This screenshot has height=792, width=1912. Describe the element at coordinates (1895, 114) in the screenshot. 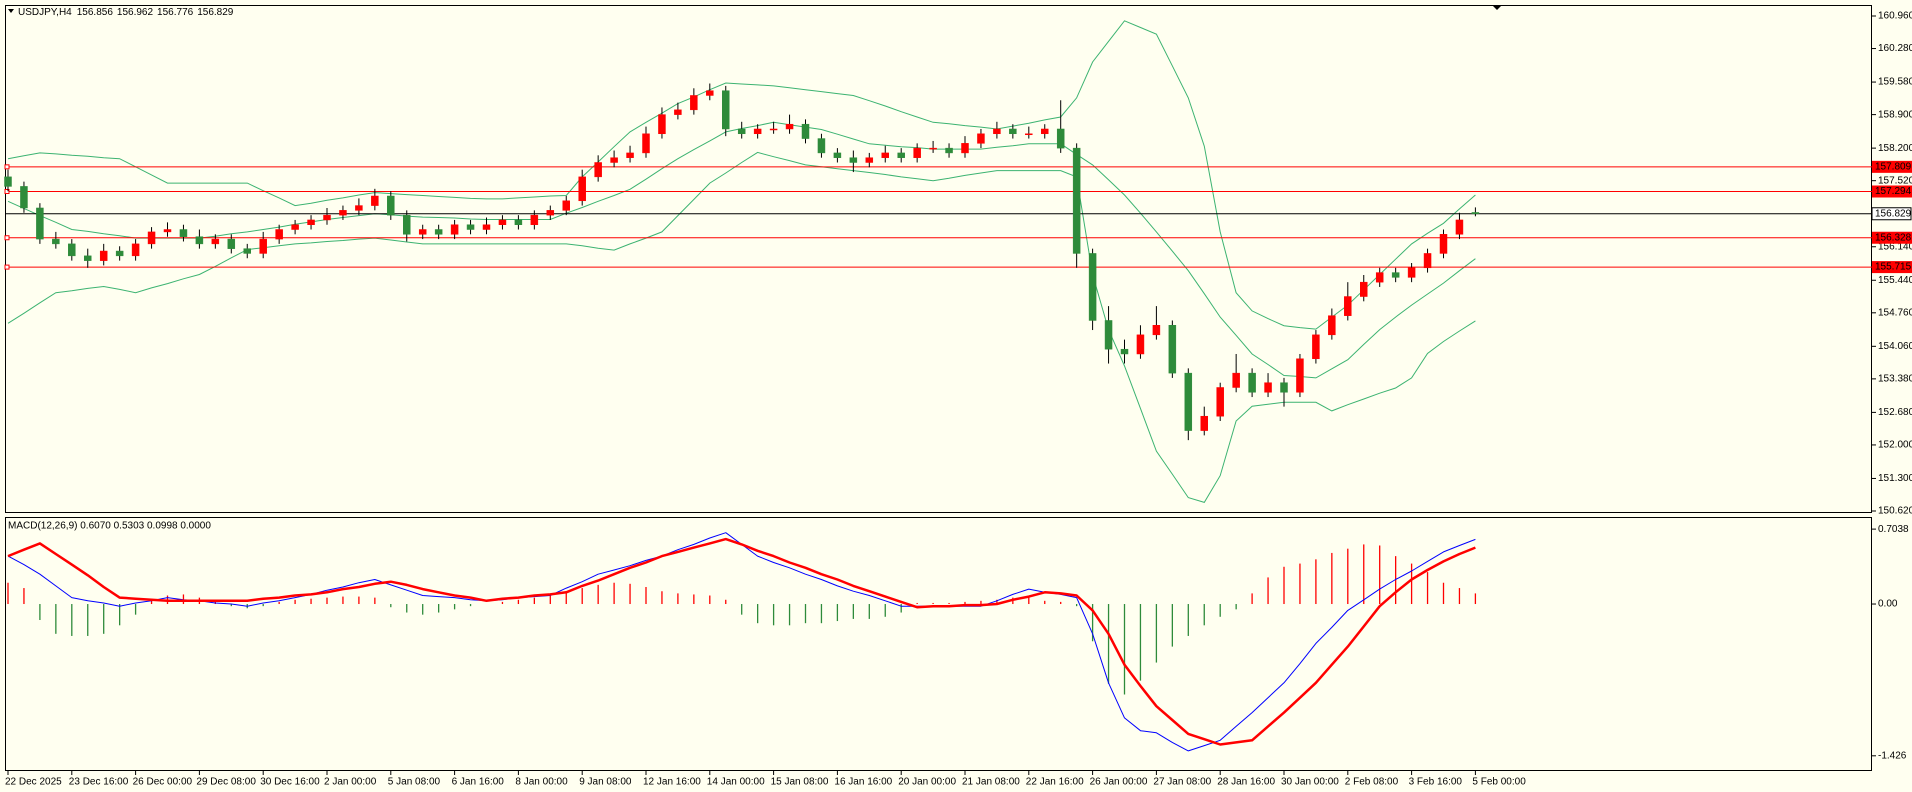

I see `y-tick-label: 158.900` at that location.